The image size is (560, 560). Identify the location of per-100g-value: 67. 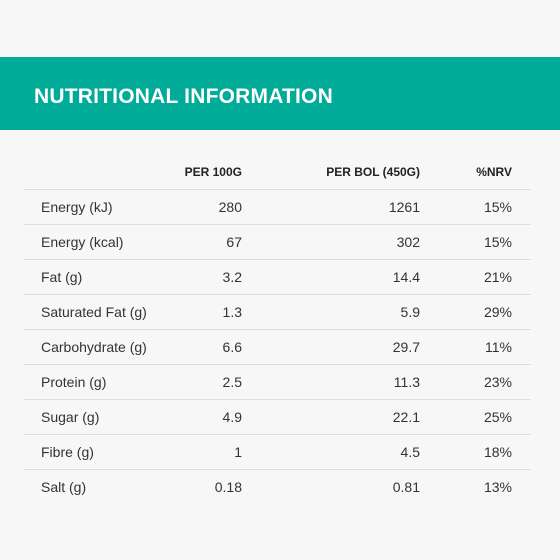
(234, 242).